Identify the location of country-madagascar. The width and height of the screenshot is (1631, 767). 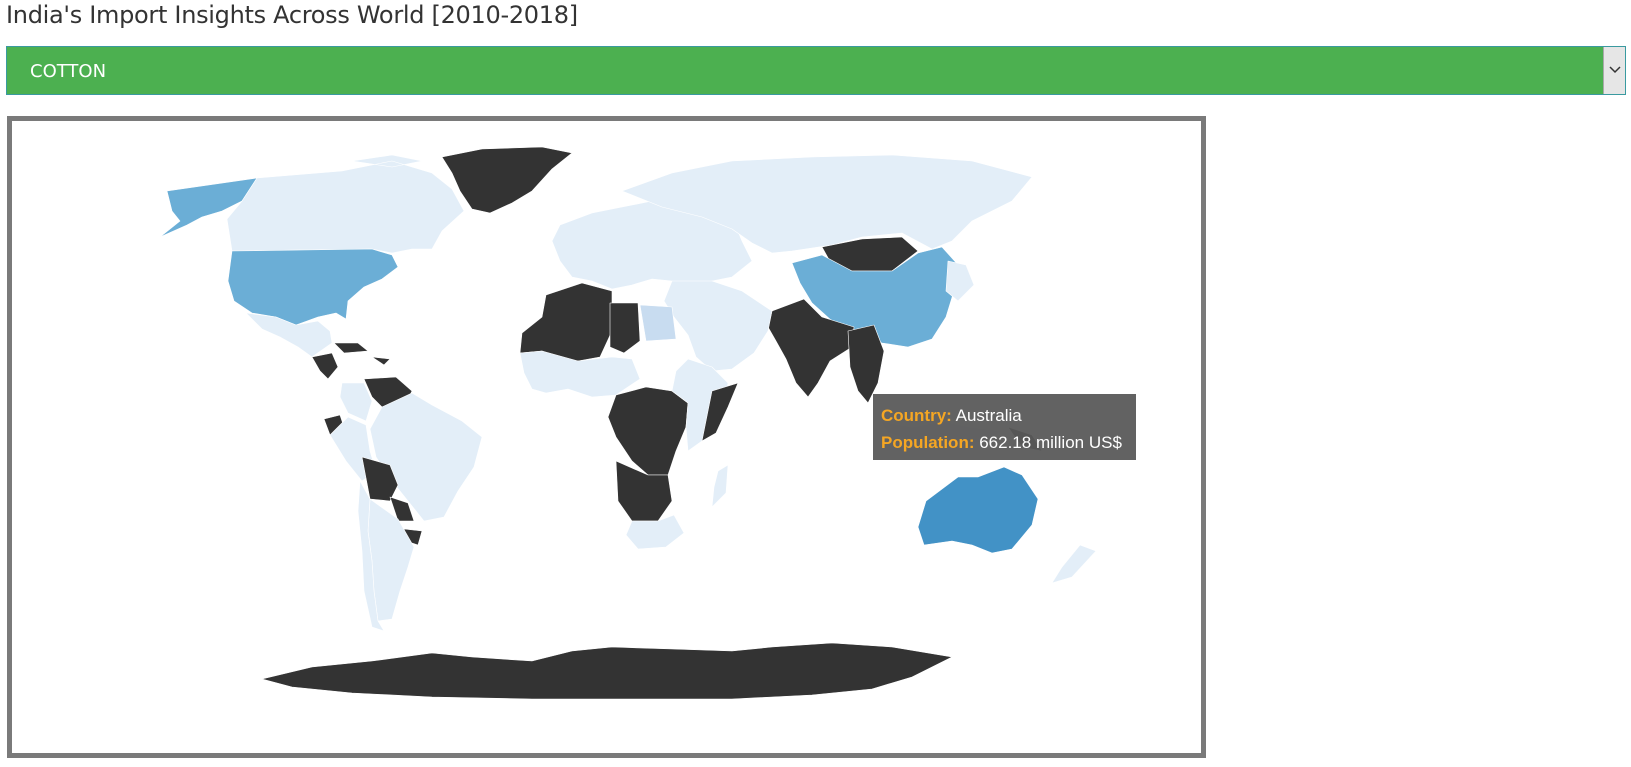
(720, 486).